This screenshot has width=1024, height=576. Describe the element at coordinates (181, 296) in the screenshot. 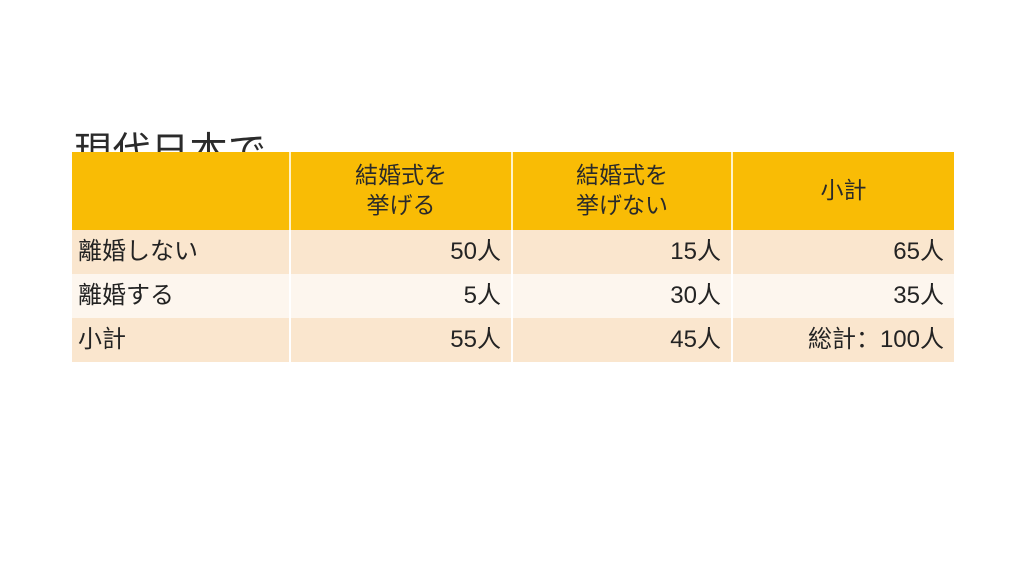

I see `row-label-divorce: 離婚する` at that location.